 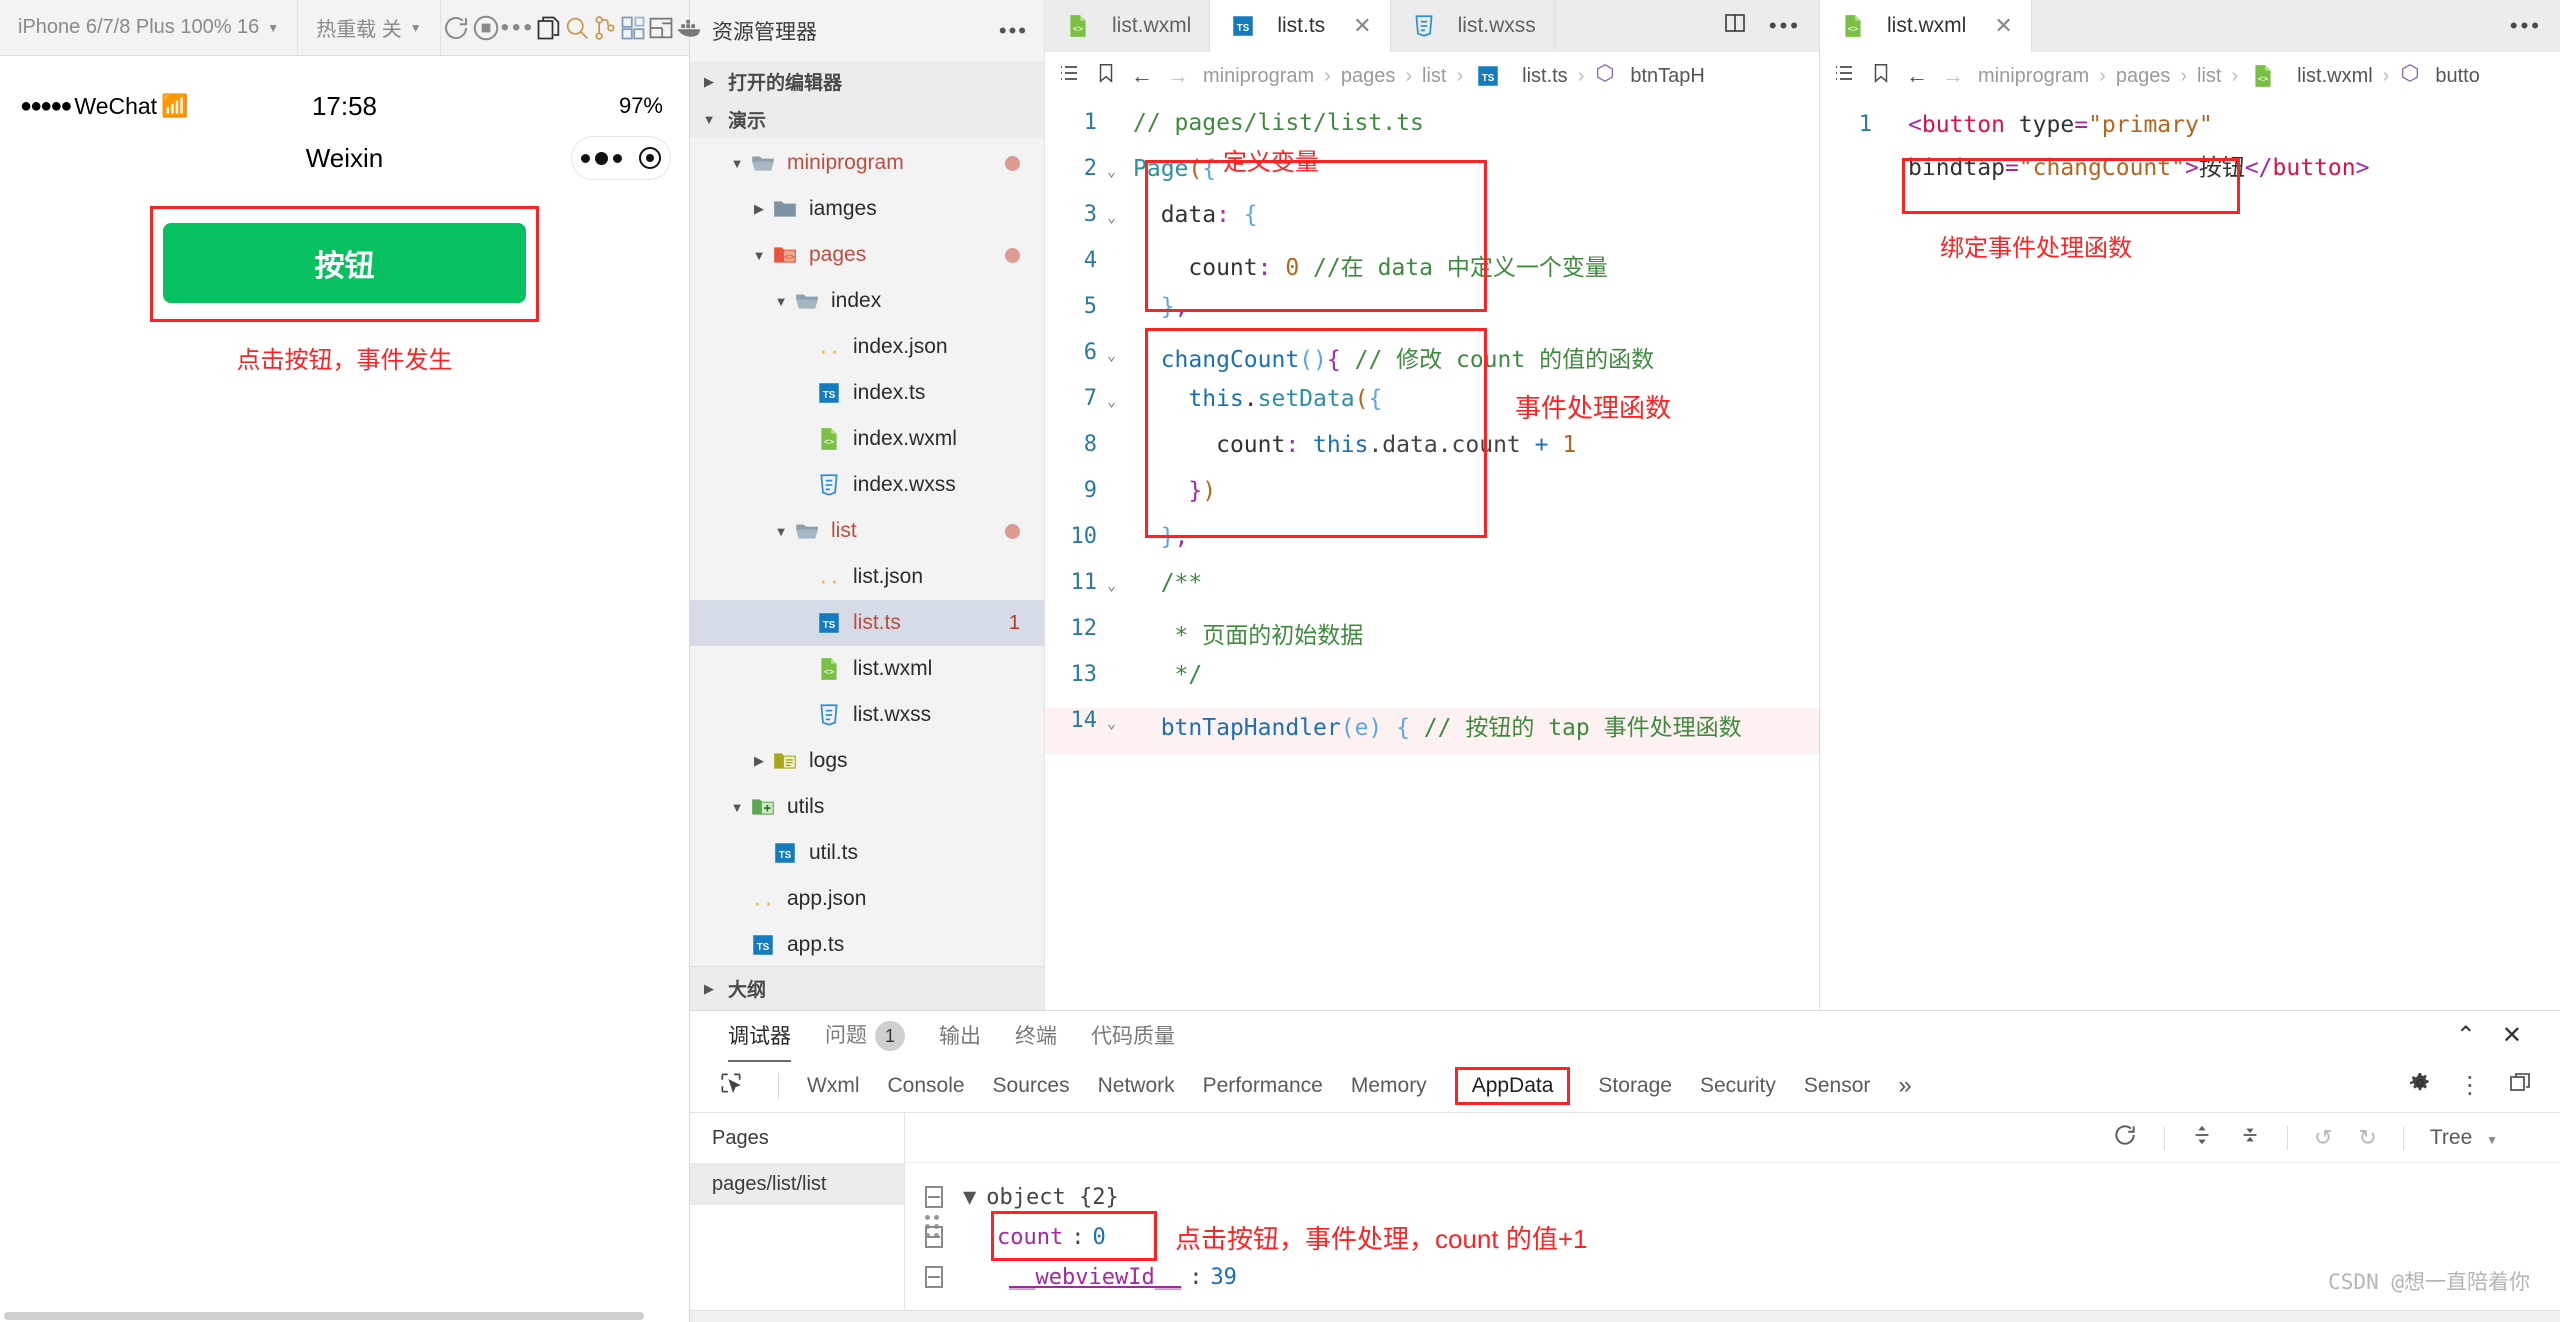 What do you see at coordinates (2367, 1137) in the screenshot?
I see `redo-icon: ↻` at bounding box center [2367, 1137].